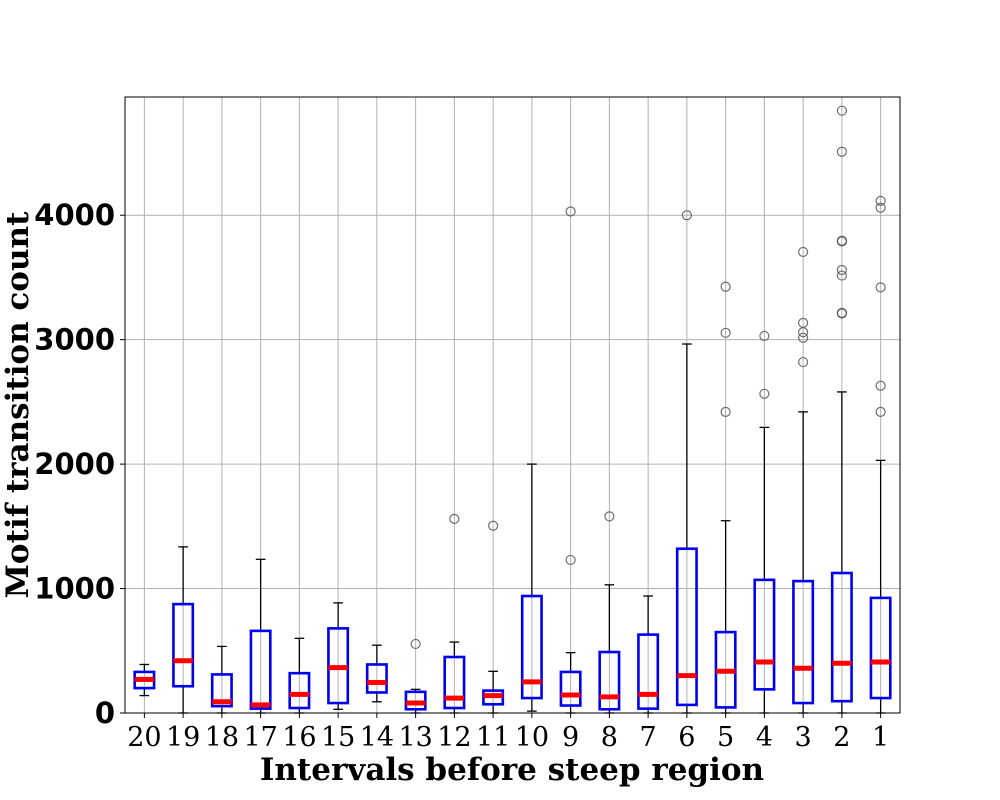 The width and height of the screenshot is (1000, 800). What do you see at coordinates (74, 340) in the screenshot?
I see `y-tick-label: 3000` at bounding box center [74, 340].